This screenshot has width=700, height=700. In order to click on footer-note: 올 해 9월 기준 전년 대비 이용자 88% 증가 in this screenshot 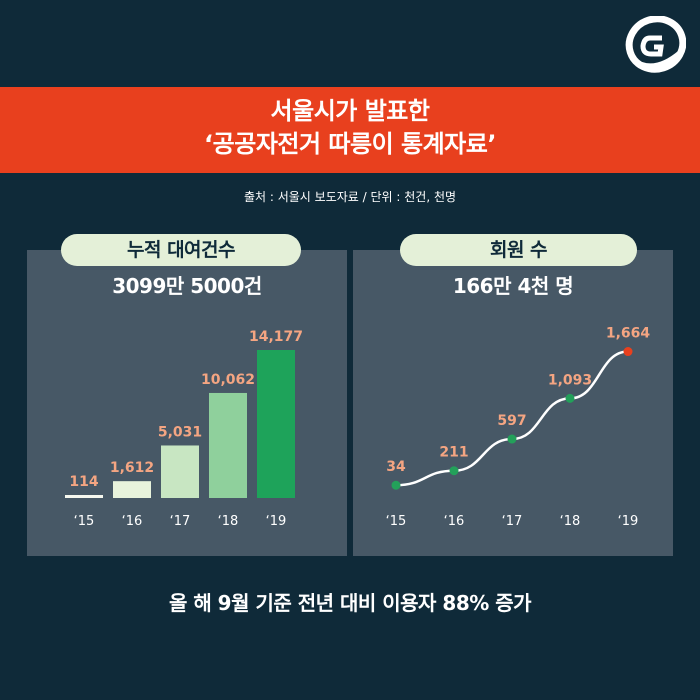, I will do `click(350, 603)`.